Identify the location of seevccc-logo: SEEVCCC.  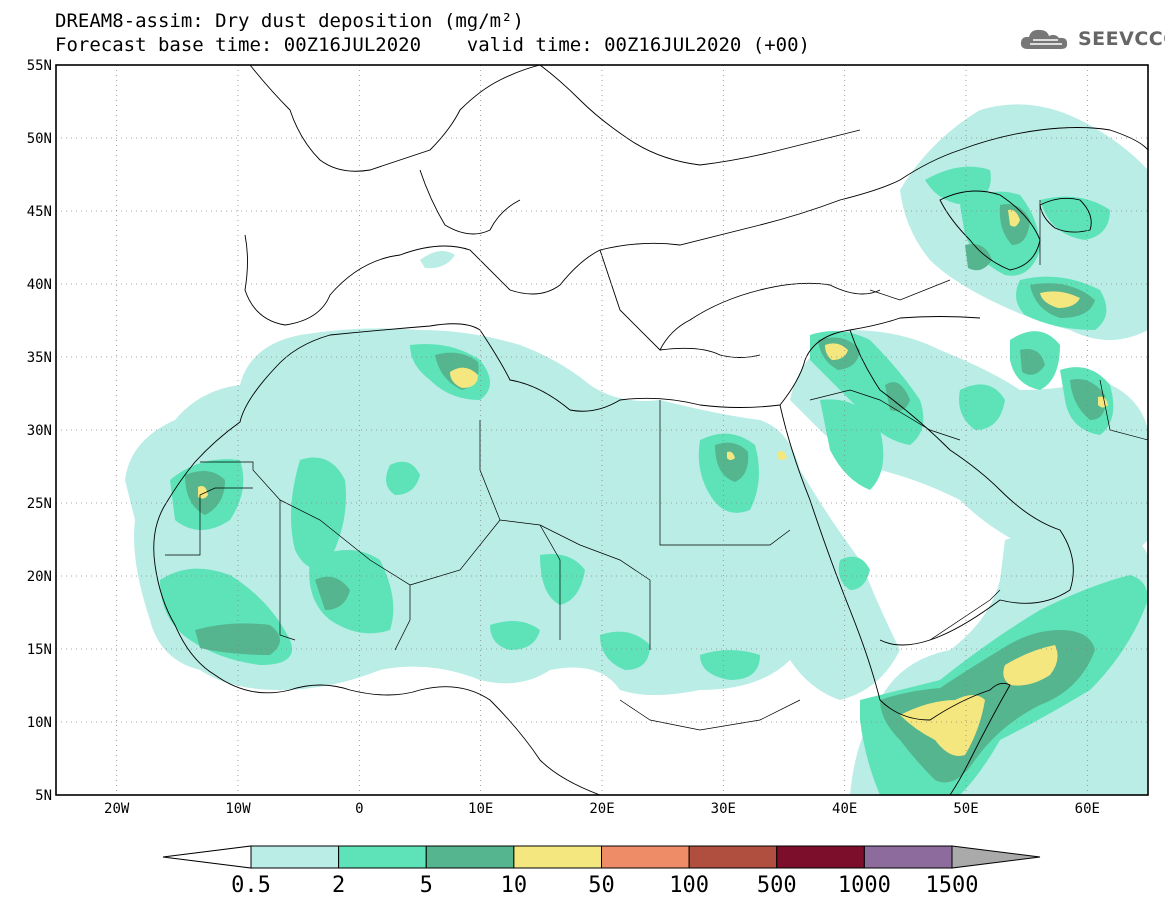
(1091, 39).